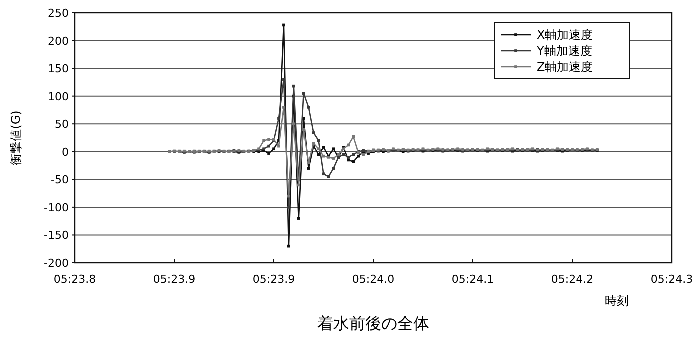 Image resolution: width=700 pixels, height=341 pixels. Describe the element at coordinates (58, 13) in the screenshot. I see `y-tick-label: 250` at that location.